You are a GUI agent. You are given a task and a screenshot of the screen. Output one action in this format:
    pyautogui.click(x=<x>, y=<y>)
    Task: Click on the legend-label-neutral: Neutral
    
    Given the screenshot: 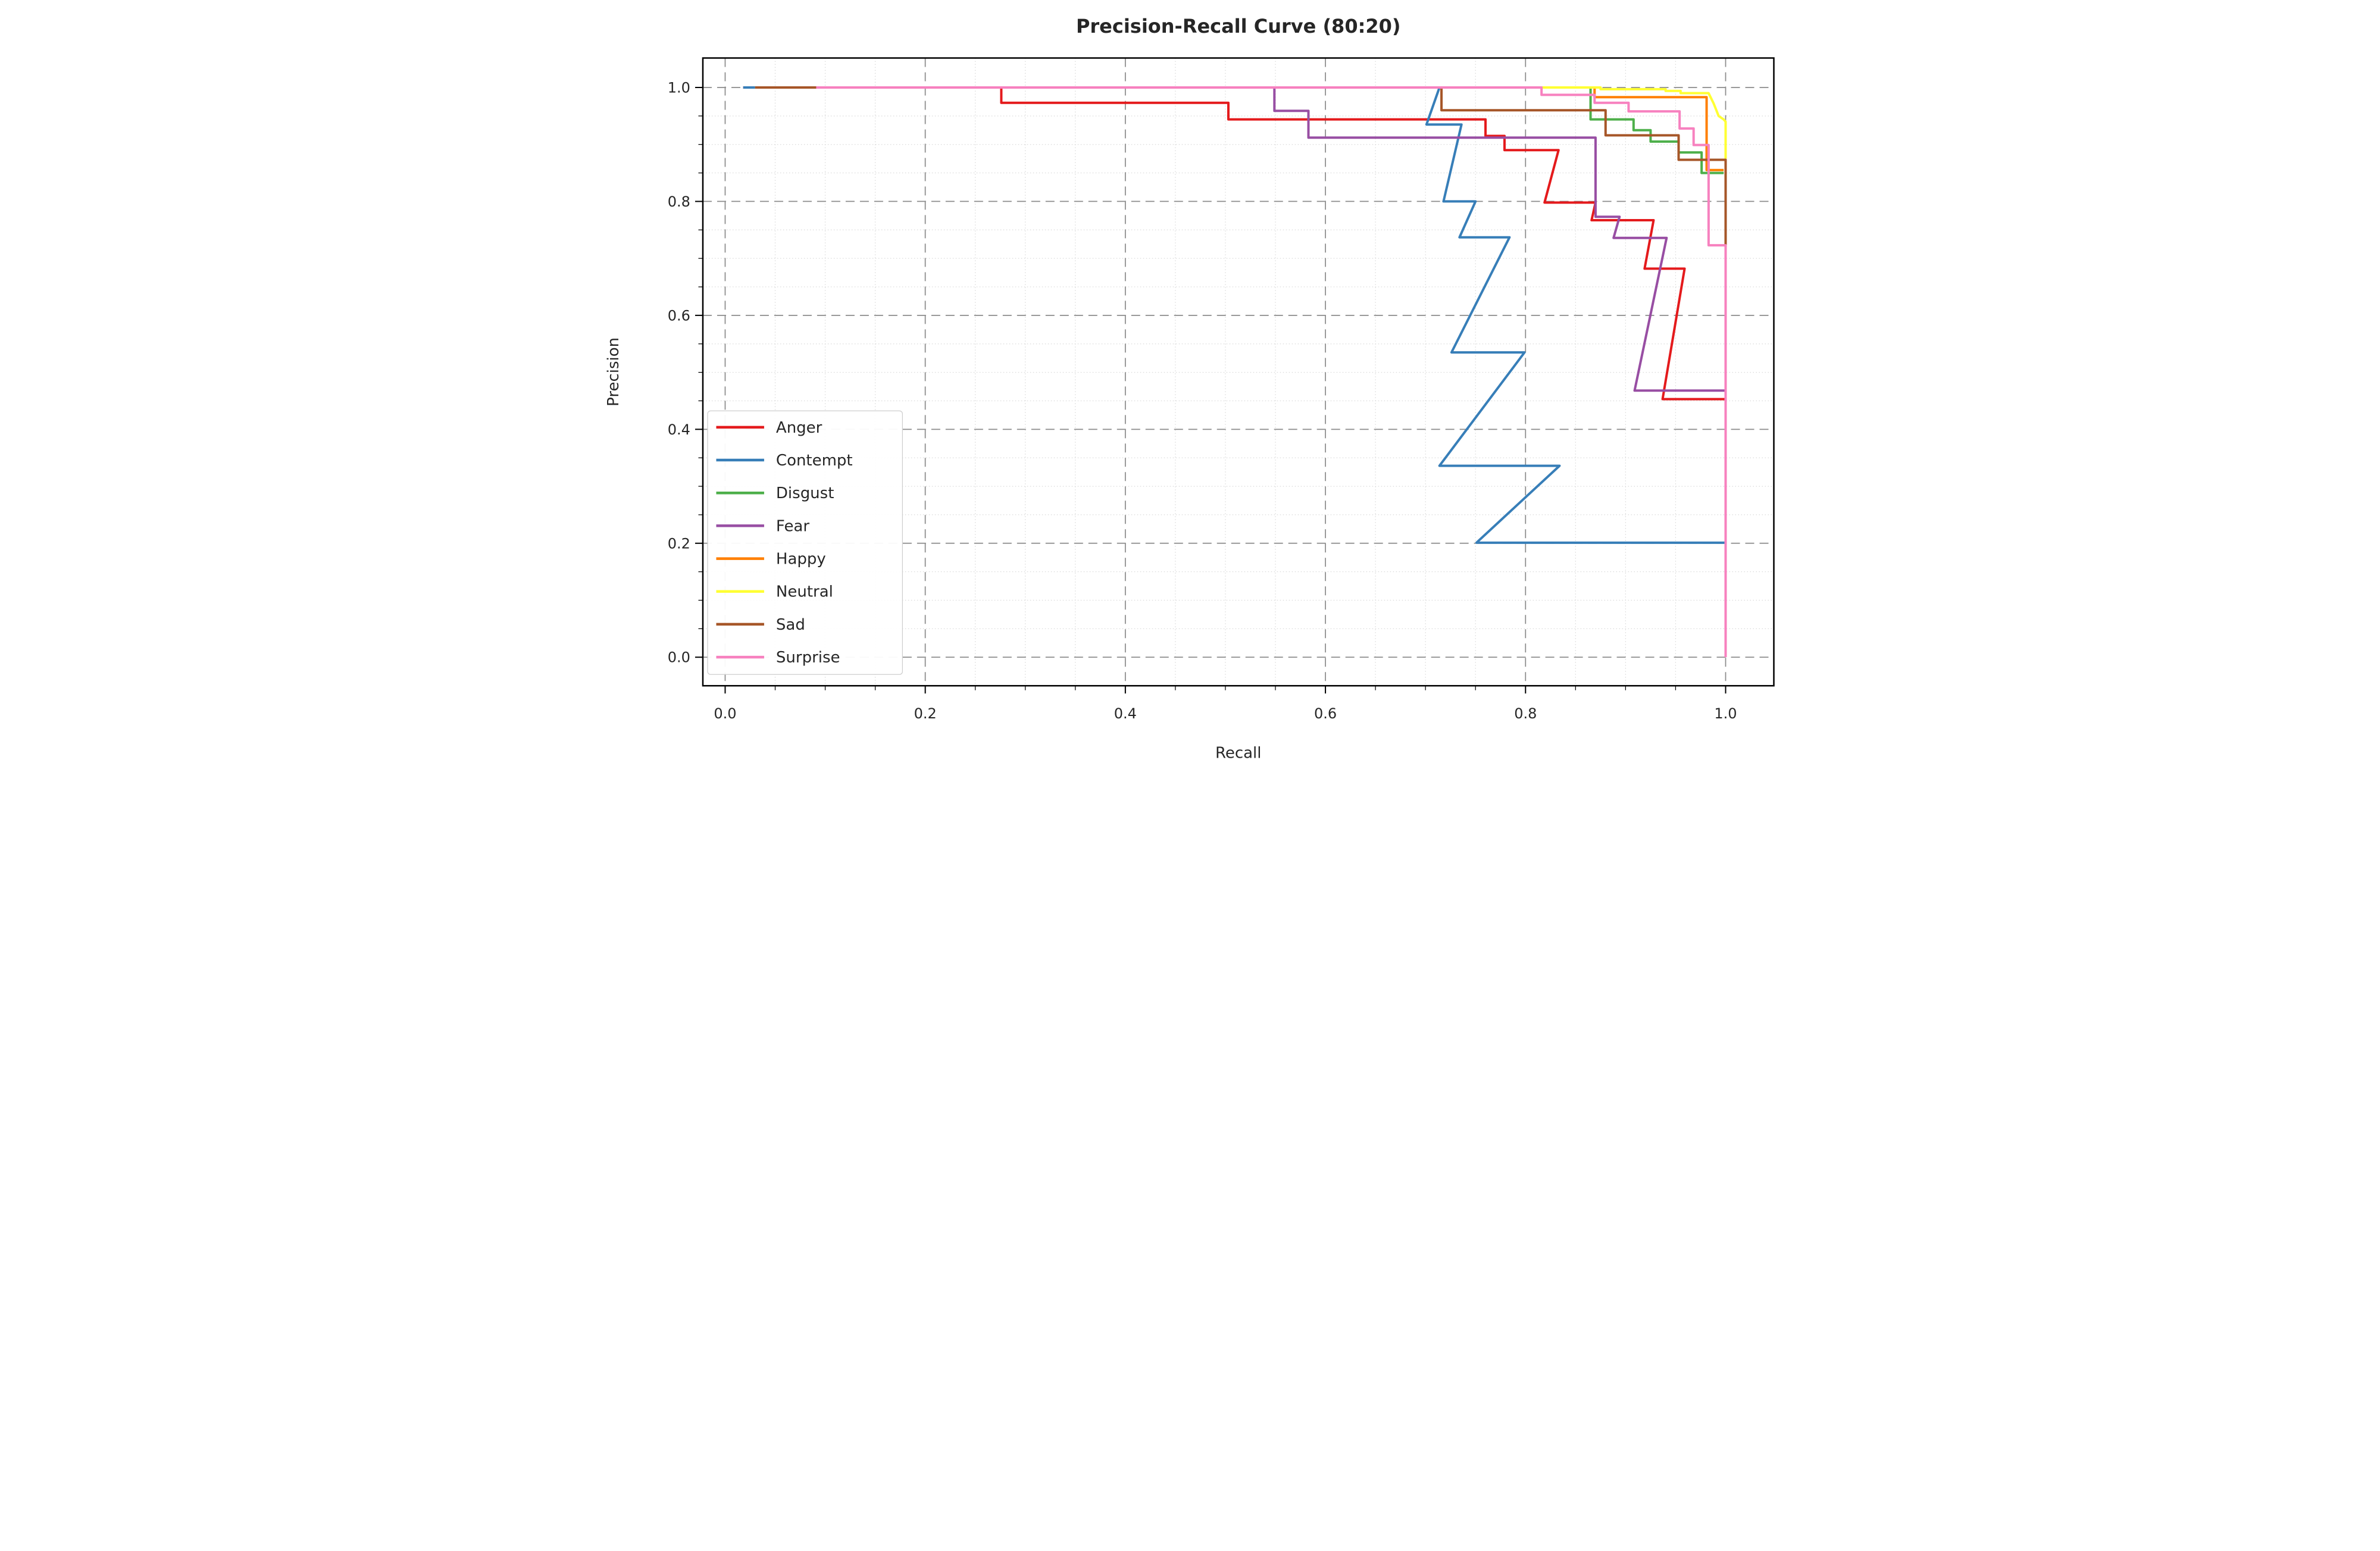 What is the action you would take?
    pyautogui.click(x=804, y=592)
    